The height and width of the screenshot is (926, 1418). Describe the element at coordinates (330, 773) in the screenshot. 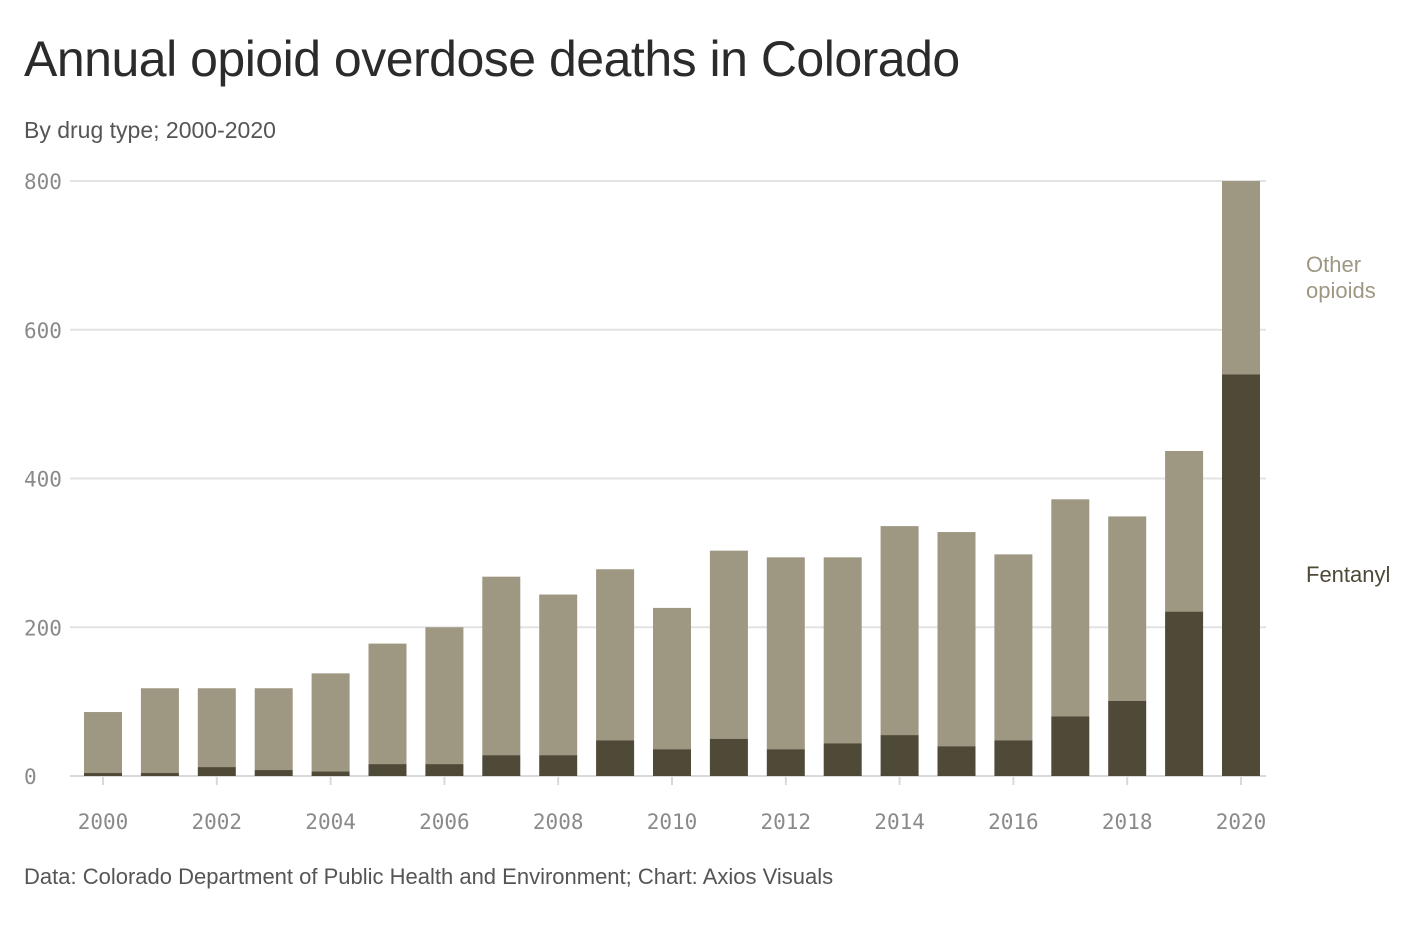

I see `bar-fentanyl-2004` at that location.